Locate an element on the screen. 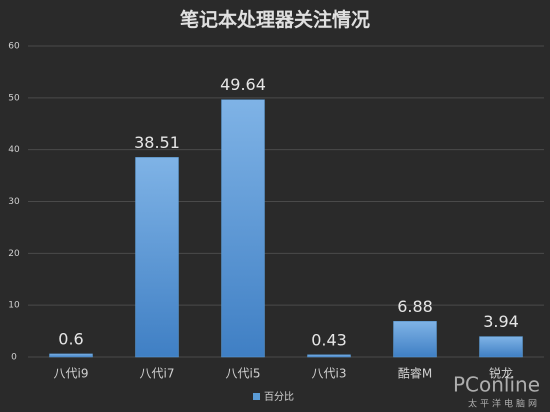  value-label: 49.64 is located at coordinates (243, 84).